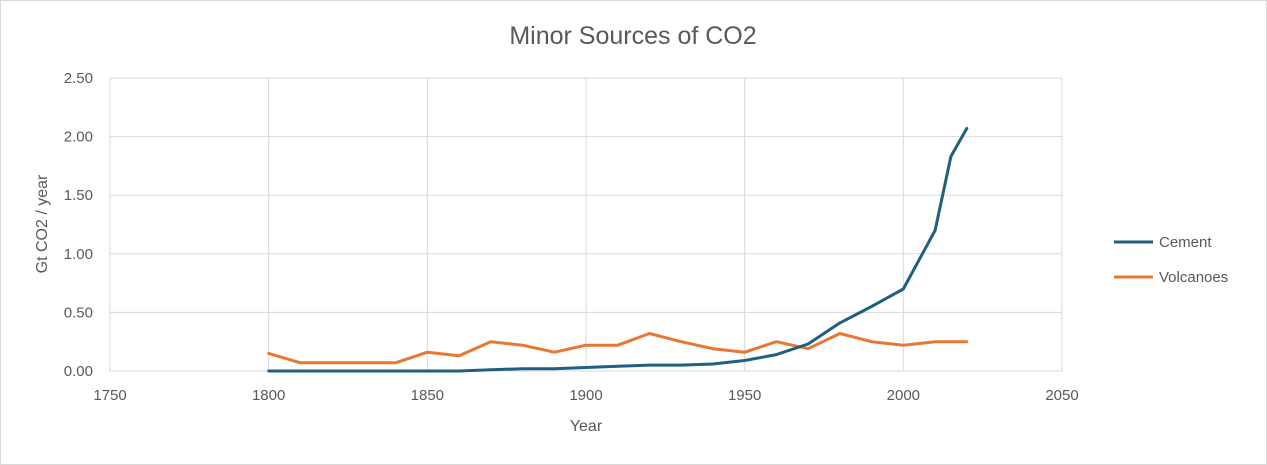 The width and height of the screenshot is (1267, 465). What do you see at coordinates (78, 371) in the screenshot?
I see `y-tick-label: 0.00` at bounding box center [78, 371].